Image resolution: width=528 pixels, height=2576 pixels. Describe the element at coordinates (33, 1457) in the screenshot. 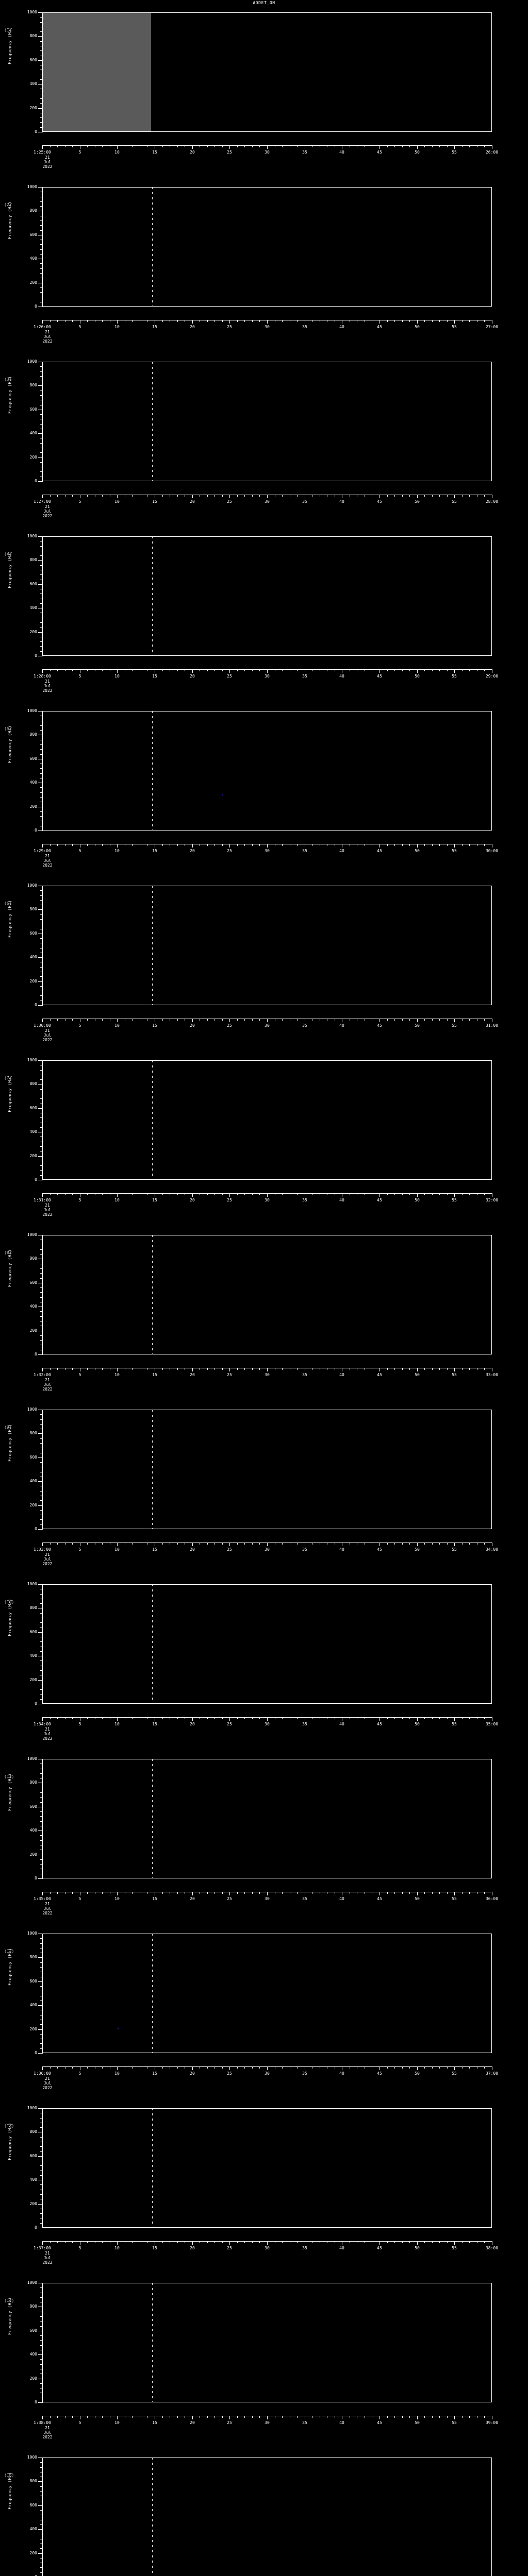

I see `y-axis-tick-label: 600` at that location.